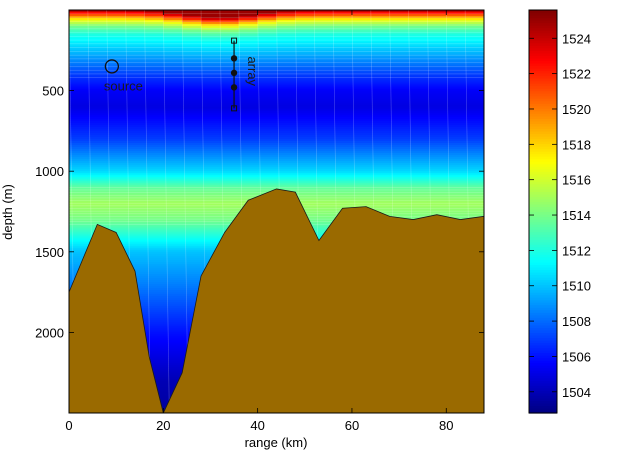 The width and height of the screenshot is (623, 453). What do you see at coordinates (112, 66) in the screenshot?
I see `source-marker` at bounding box center [112, 66].